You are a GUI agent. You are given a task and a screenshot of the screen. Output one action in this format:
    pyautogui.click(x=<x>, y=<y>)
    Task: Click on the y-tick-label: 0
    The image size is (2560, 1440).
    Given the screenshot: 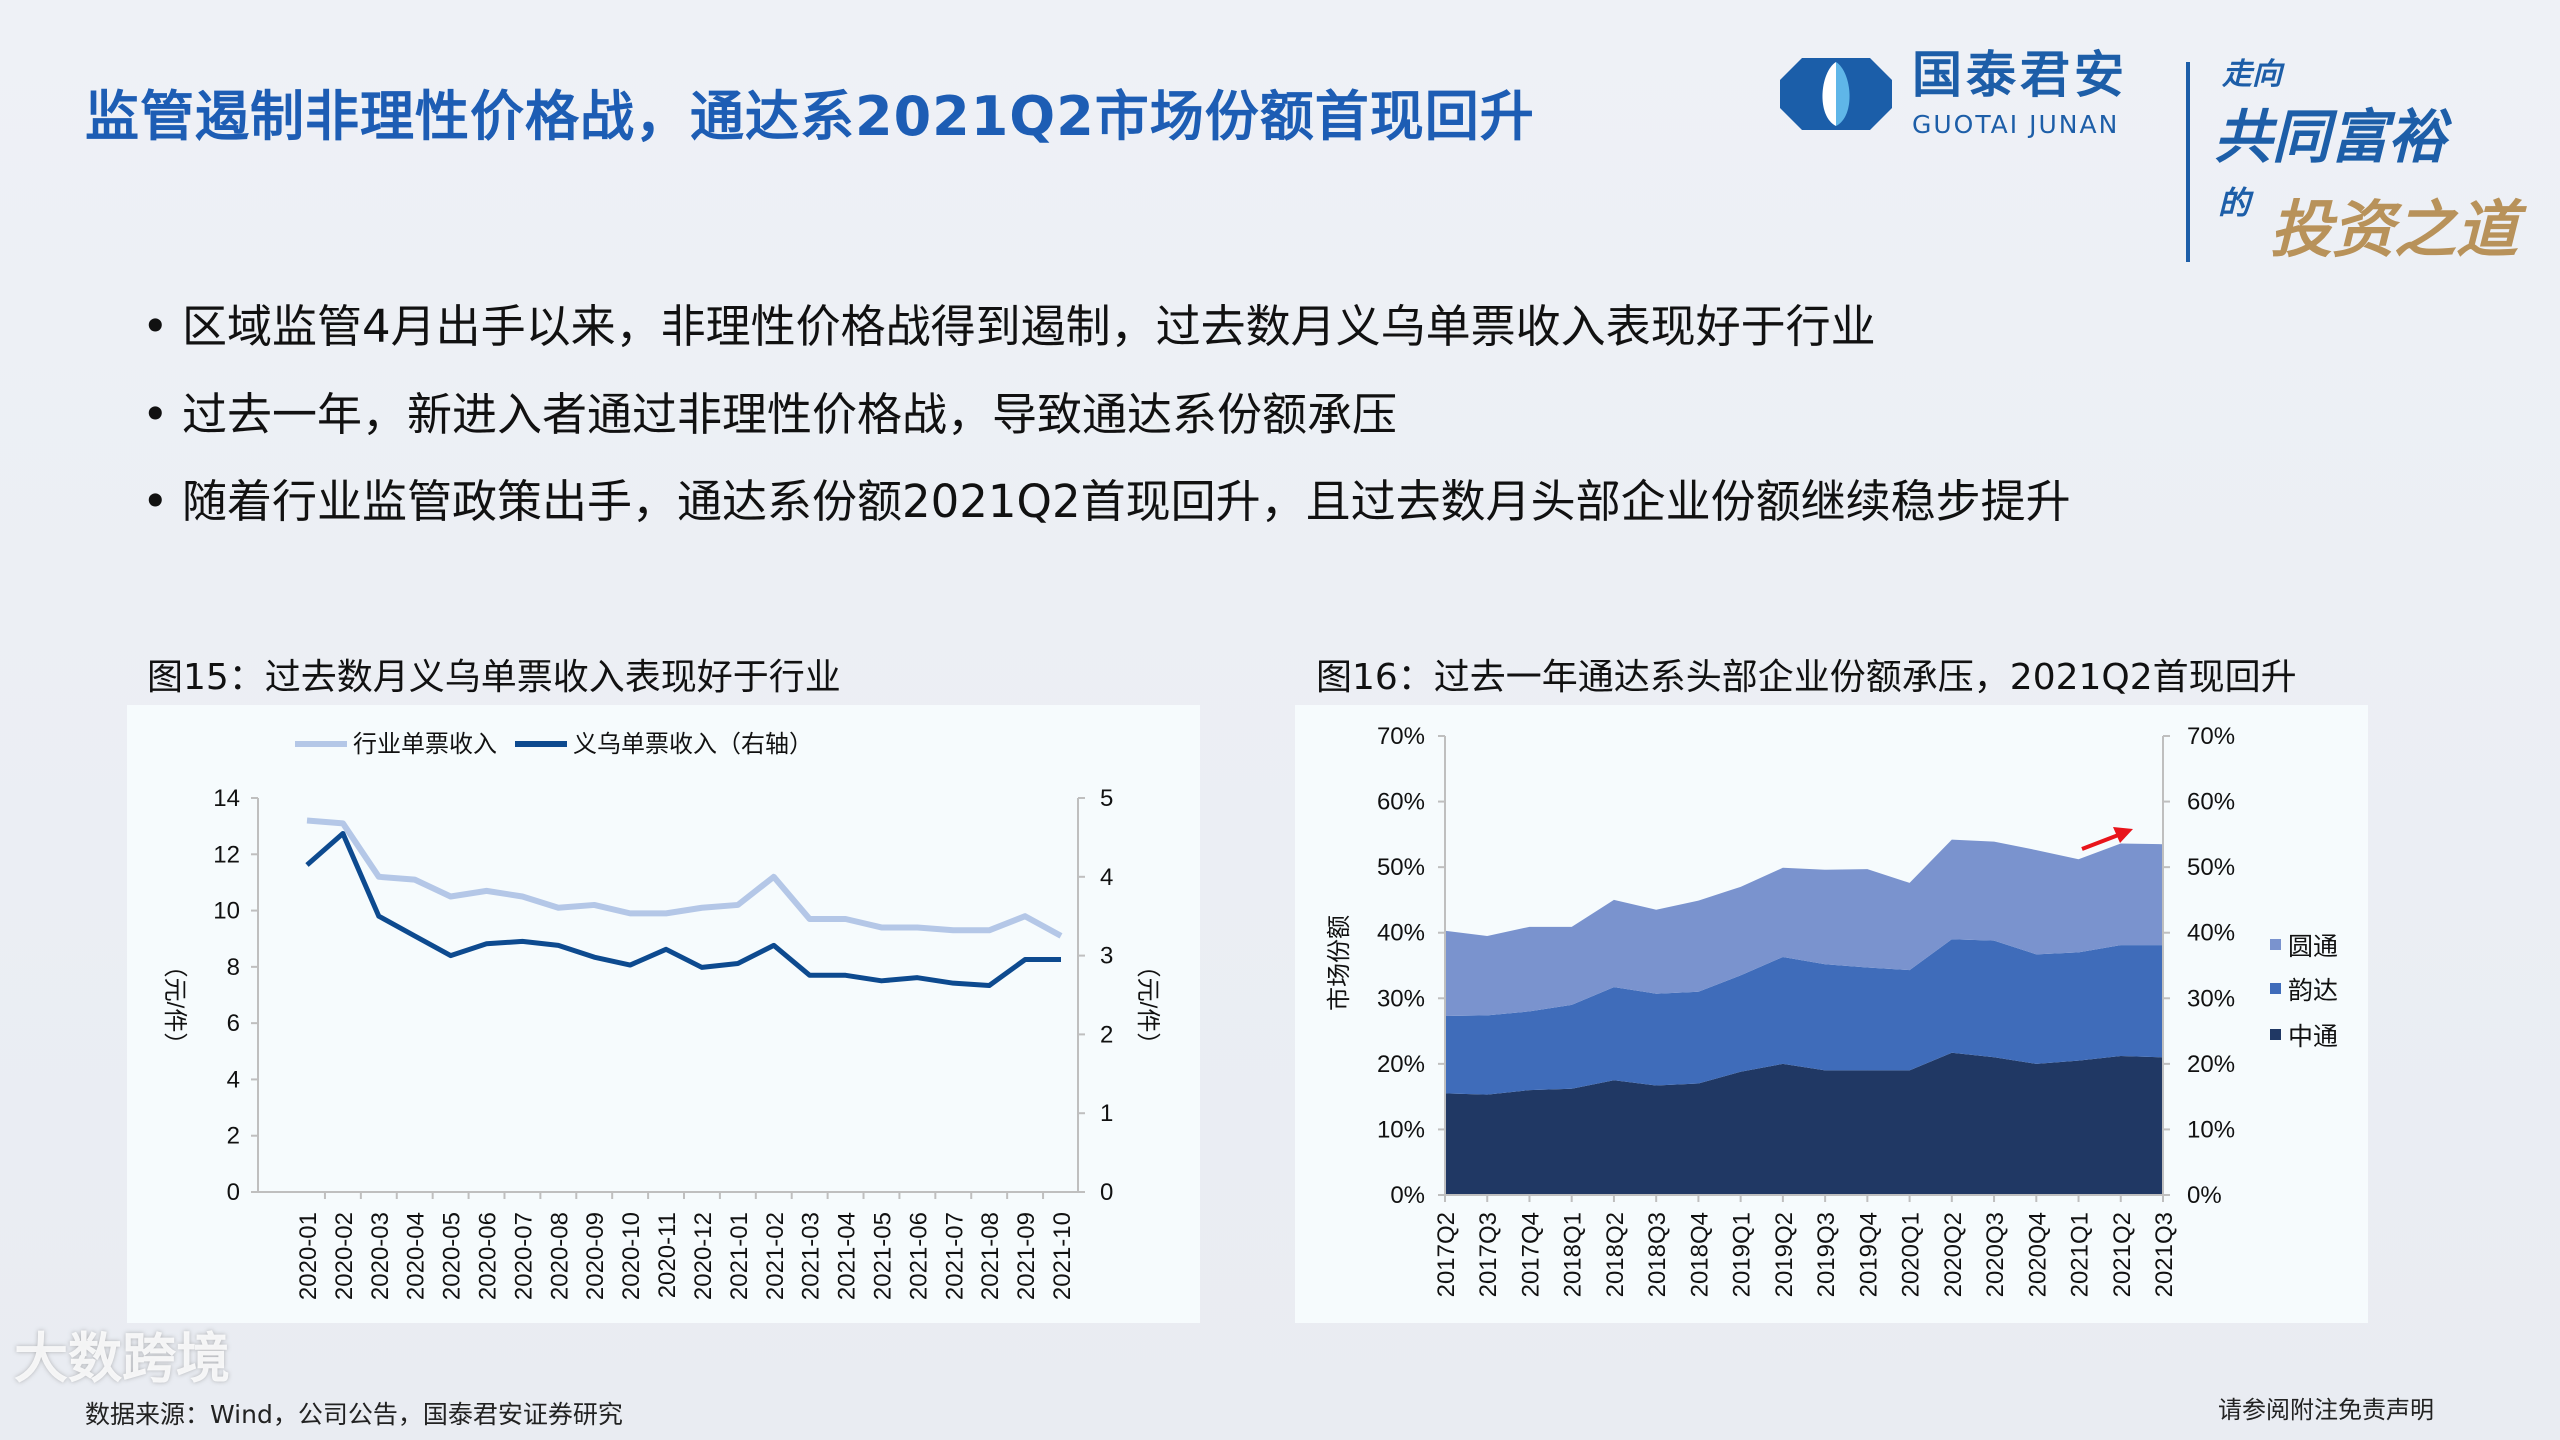 What is the action you would take?
    pyautogui.click(x=233, y=1192)
    